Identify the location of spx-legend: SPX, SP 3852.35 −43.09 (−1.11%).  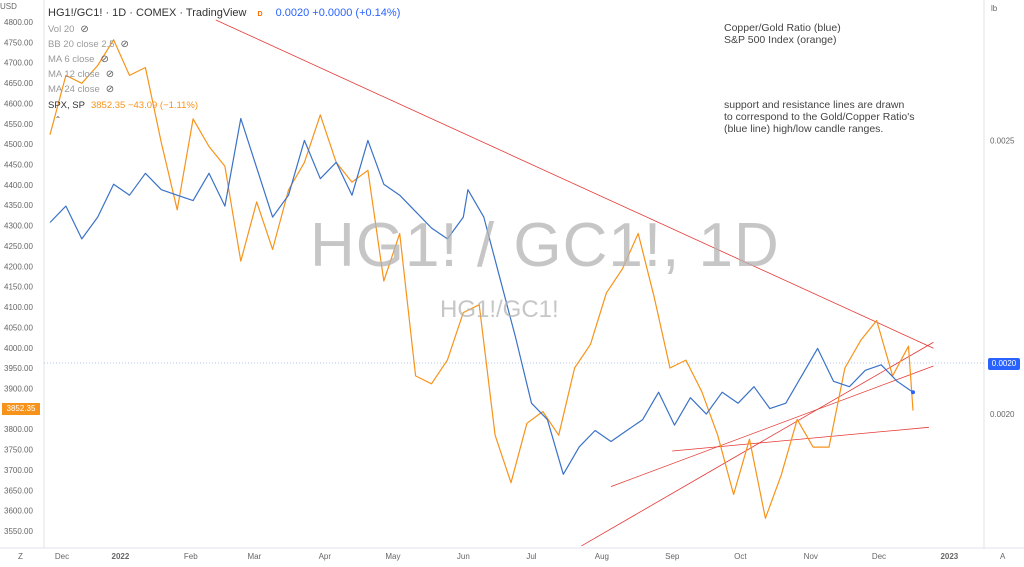
(123, 105).